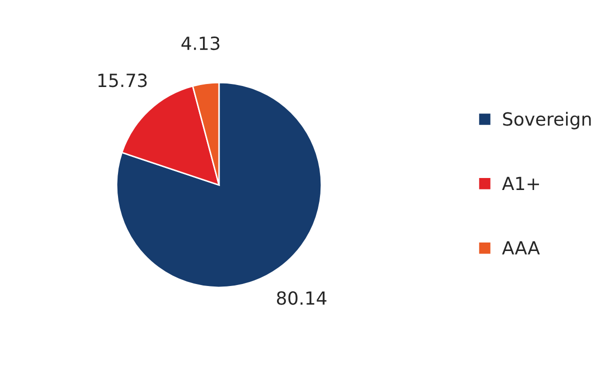 This screenshot has width=614, height=383. I want to click on legend-label: Sovereign, so click(547, 121).